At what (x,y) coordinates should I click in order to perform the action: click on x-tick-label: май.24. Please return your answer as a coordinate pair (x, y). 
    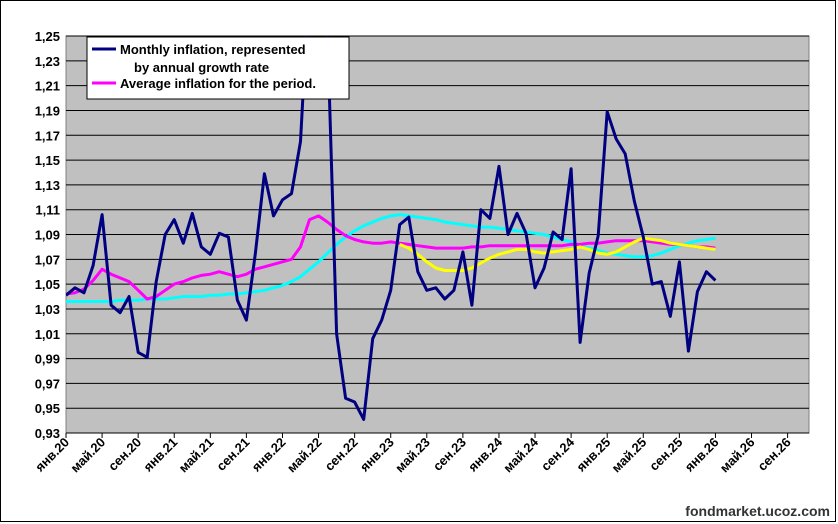
    Looking at the image, I should click on (520, 454).